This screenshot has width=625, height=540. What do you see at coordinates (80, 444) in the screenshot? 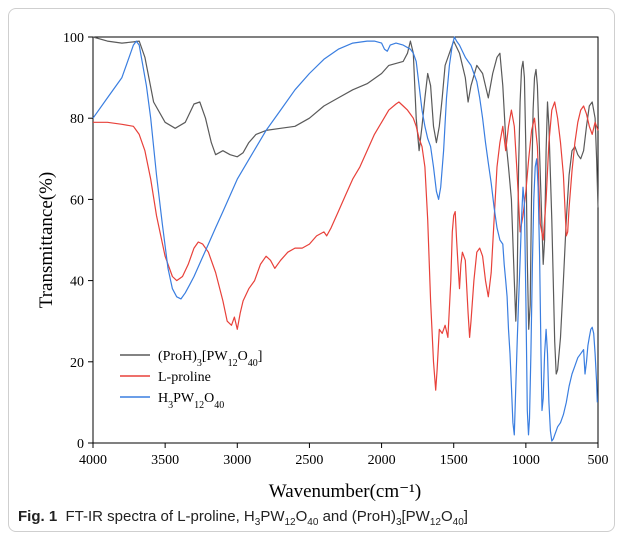
I see `y-tick-label: 0` at bounding box center [80, 444].